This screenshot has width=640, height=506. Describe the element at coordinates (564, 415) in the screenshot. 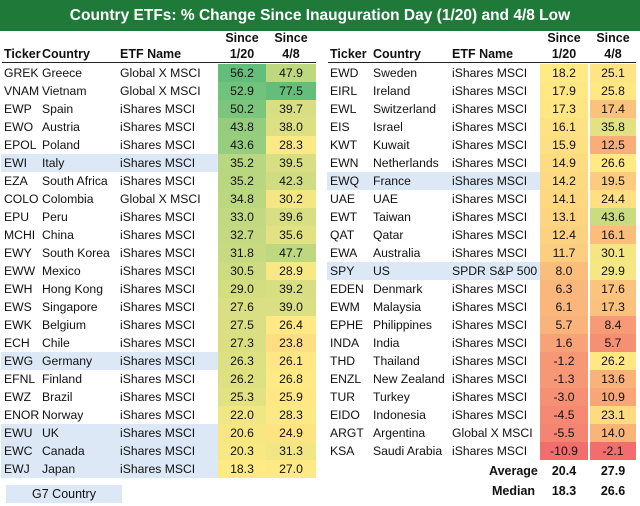

I see `since-1-20-cell: -4.5` at that location.